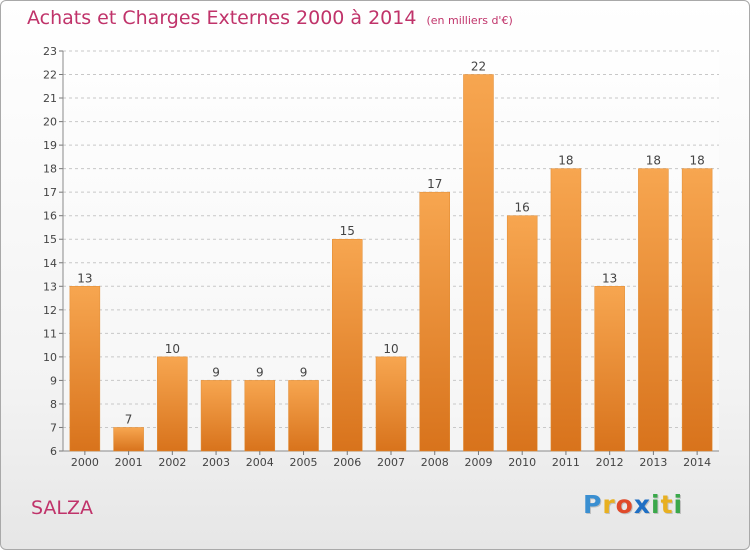  What do you see at coordinates (50, 51) in the screenshot?
I see `y-tick-label: 23` at bounding box center [50, 51].